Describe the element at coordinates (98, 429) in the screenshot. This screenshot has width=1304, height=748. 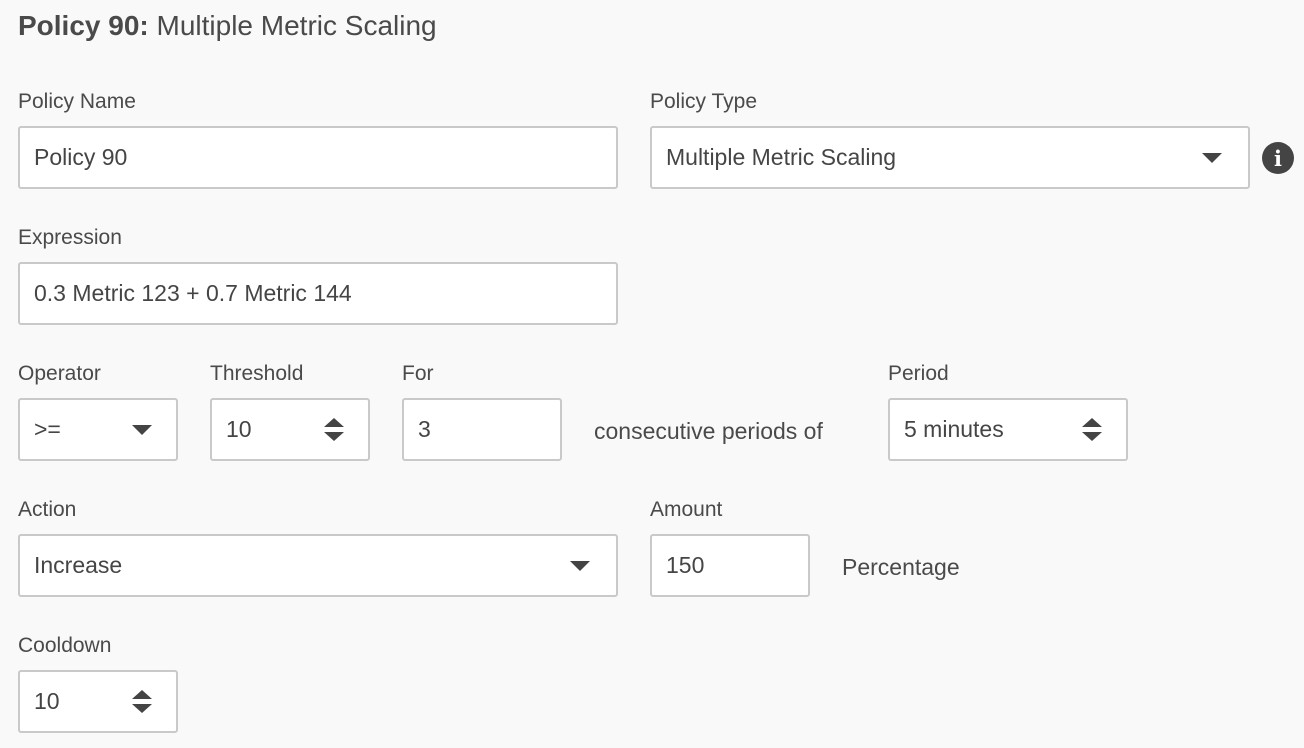
I see `operator-select: >=` at that location.